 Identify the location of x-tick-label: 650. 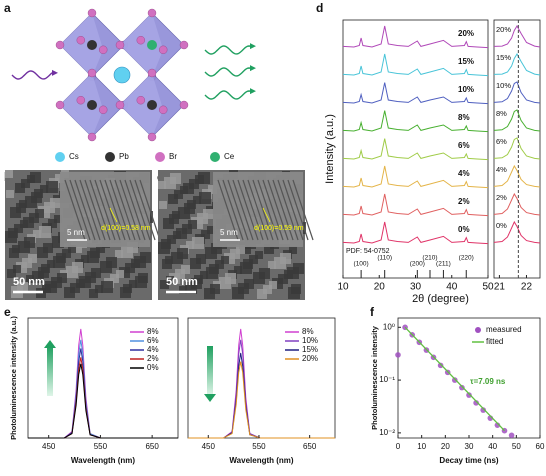
(152, 446).